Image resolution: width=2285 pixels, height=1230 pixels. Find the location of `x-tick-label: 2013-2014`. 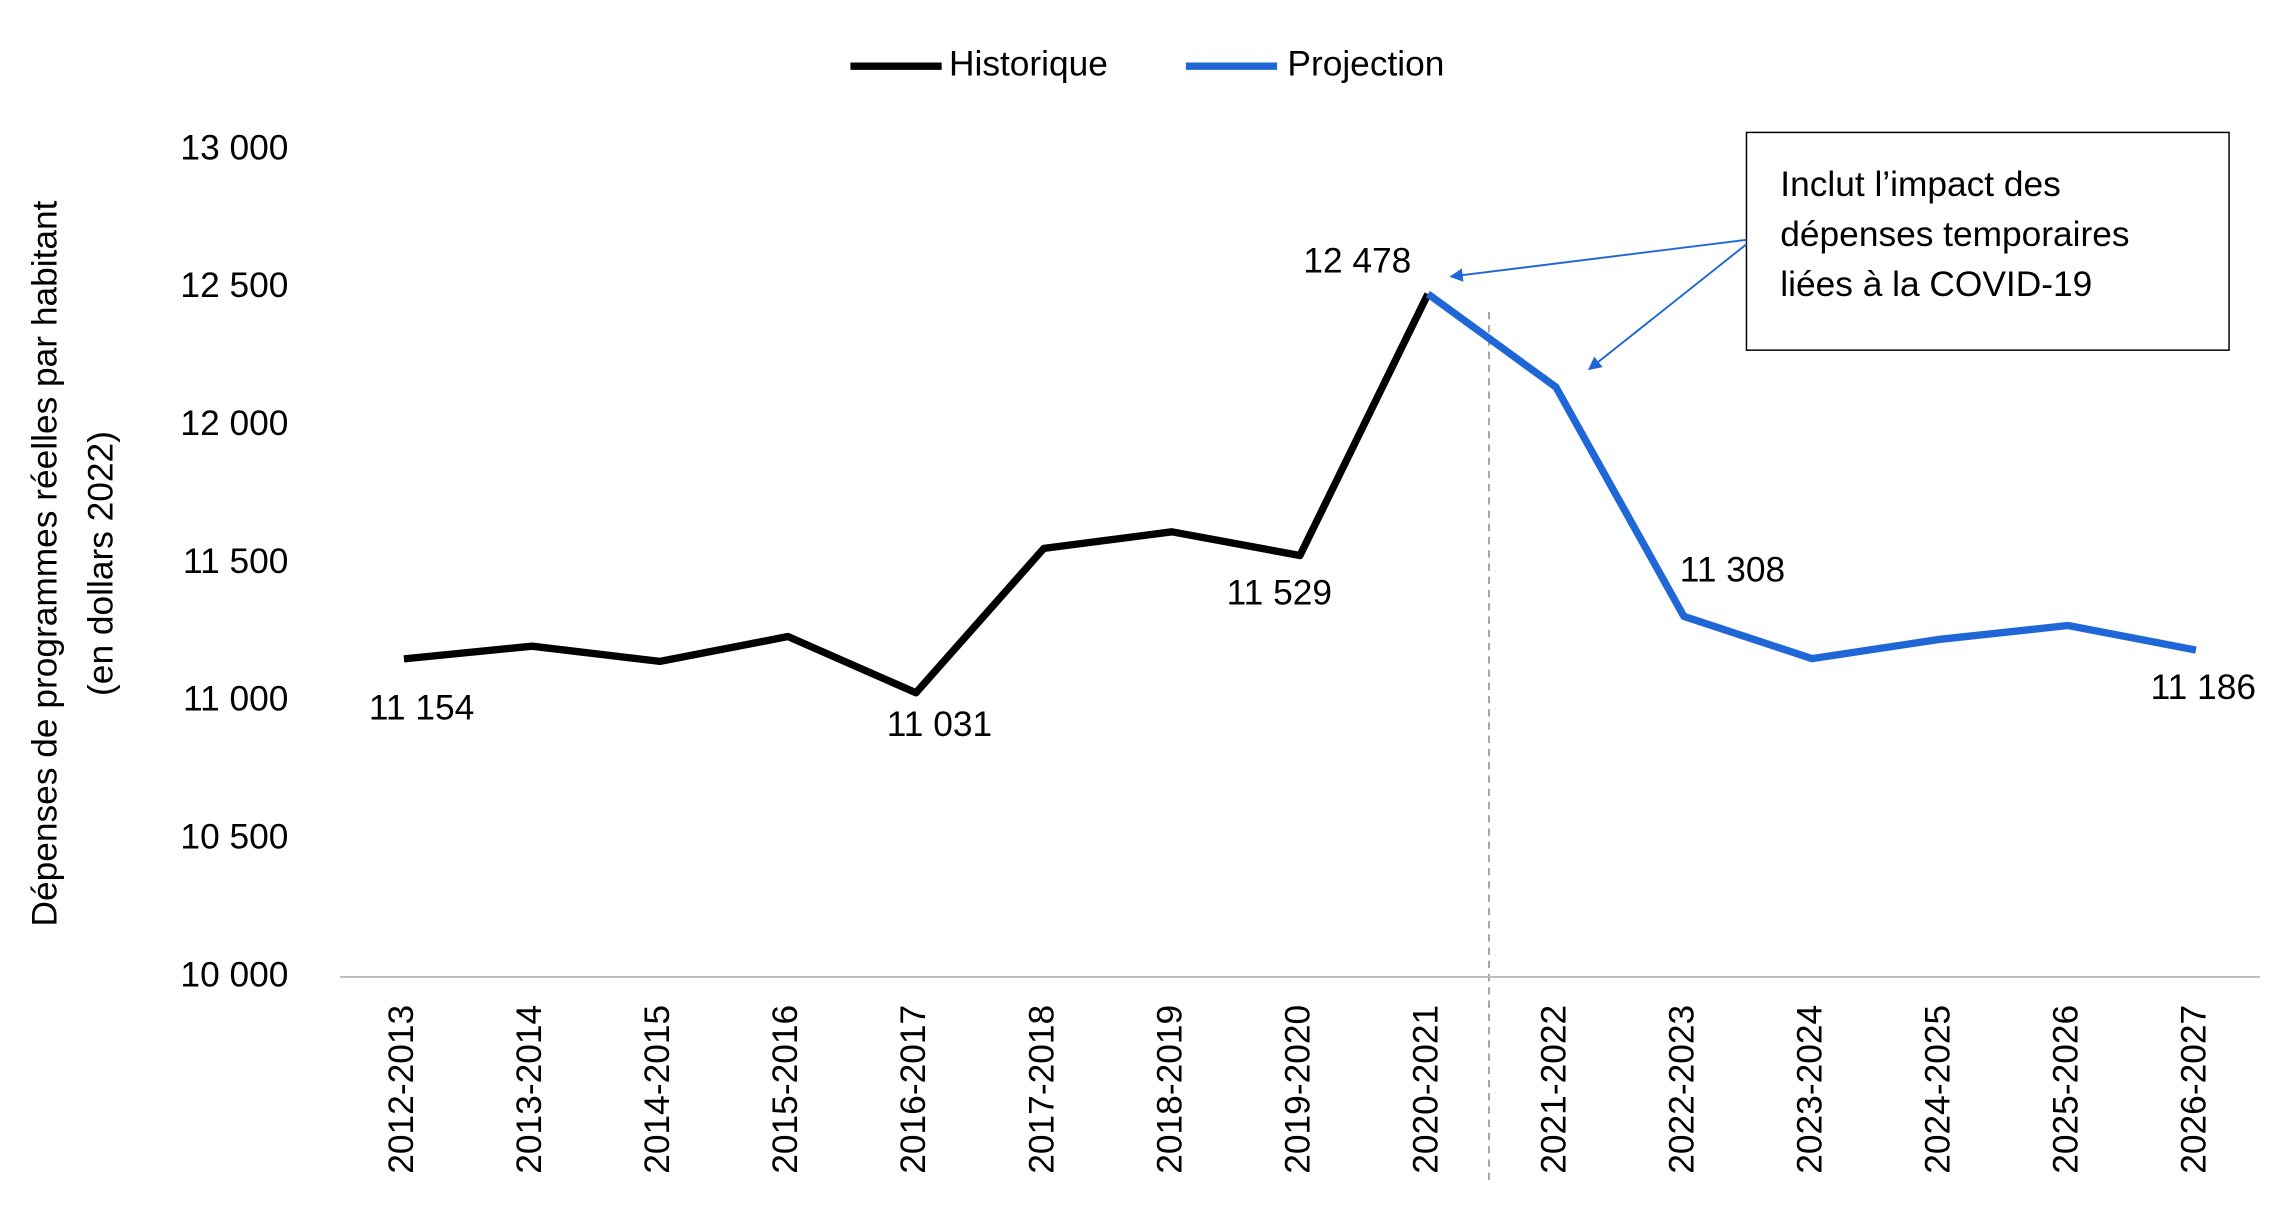

x-tick-label: 2013-2014 is located at coordinates (529, 1089).